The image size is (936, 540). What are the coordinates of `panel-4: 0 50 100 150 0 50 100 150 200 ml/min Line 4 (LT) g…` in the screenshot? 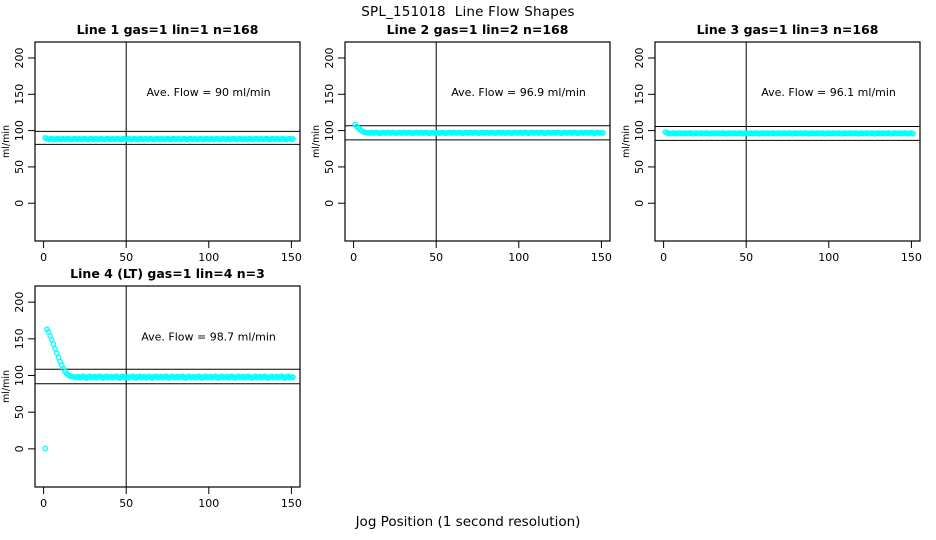 It's located at (151, 388).